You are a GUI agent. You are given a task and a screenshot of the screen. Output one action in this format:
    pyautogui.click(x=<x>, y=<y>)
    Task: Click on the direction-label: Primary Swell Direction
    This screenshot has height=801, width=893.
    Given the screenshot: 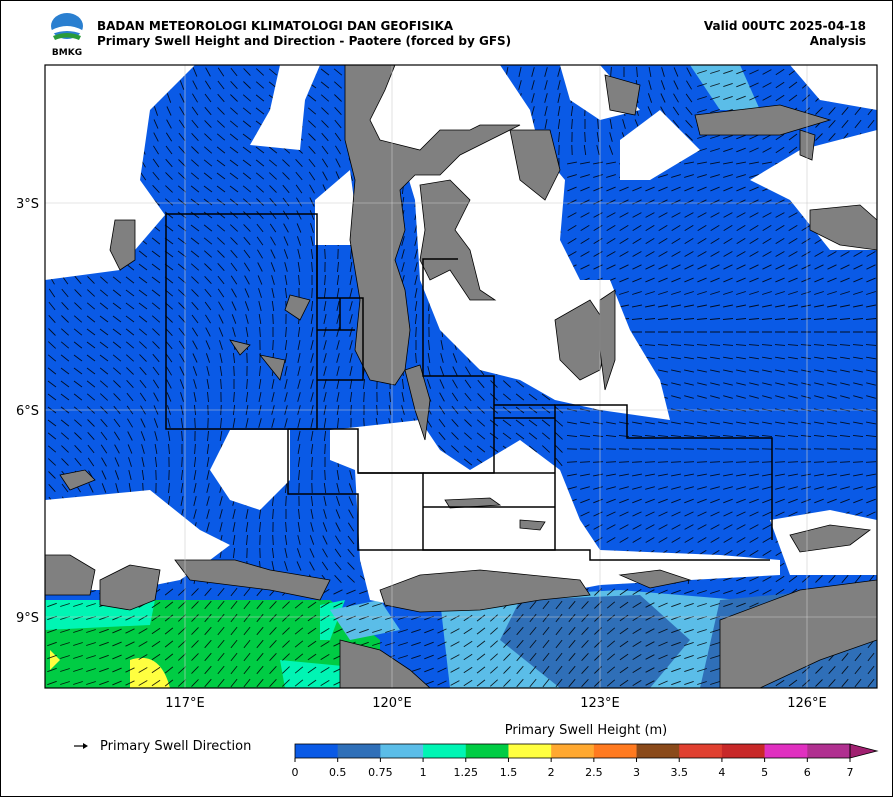 What is the action you would take?
    pyautogui.click(x=175, y=746)
    